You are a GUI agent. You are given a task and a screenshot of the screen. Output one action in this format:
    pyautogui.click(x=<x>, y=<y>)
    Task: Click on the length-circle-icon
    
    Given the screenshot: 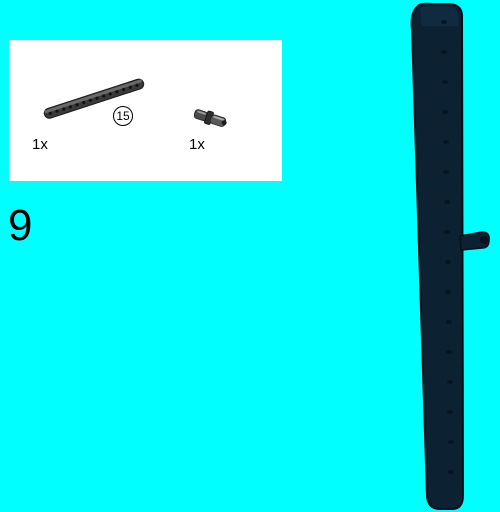 What is the action you would take?
    pyautogui.click(x=123, y=116)
    